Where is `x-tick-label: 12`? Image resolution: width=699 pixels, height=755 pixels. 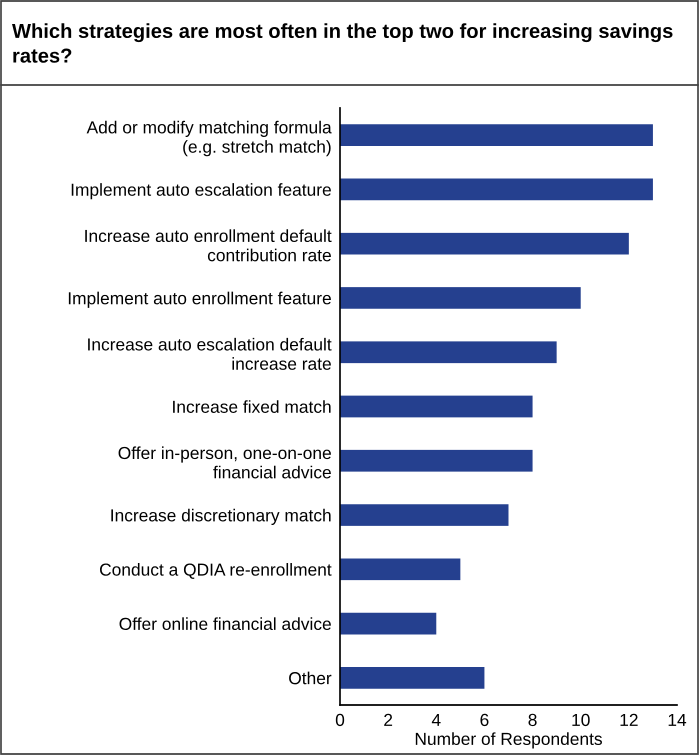 x-tick-label: 12 is located at coordinates (629, 720).